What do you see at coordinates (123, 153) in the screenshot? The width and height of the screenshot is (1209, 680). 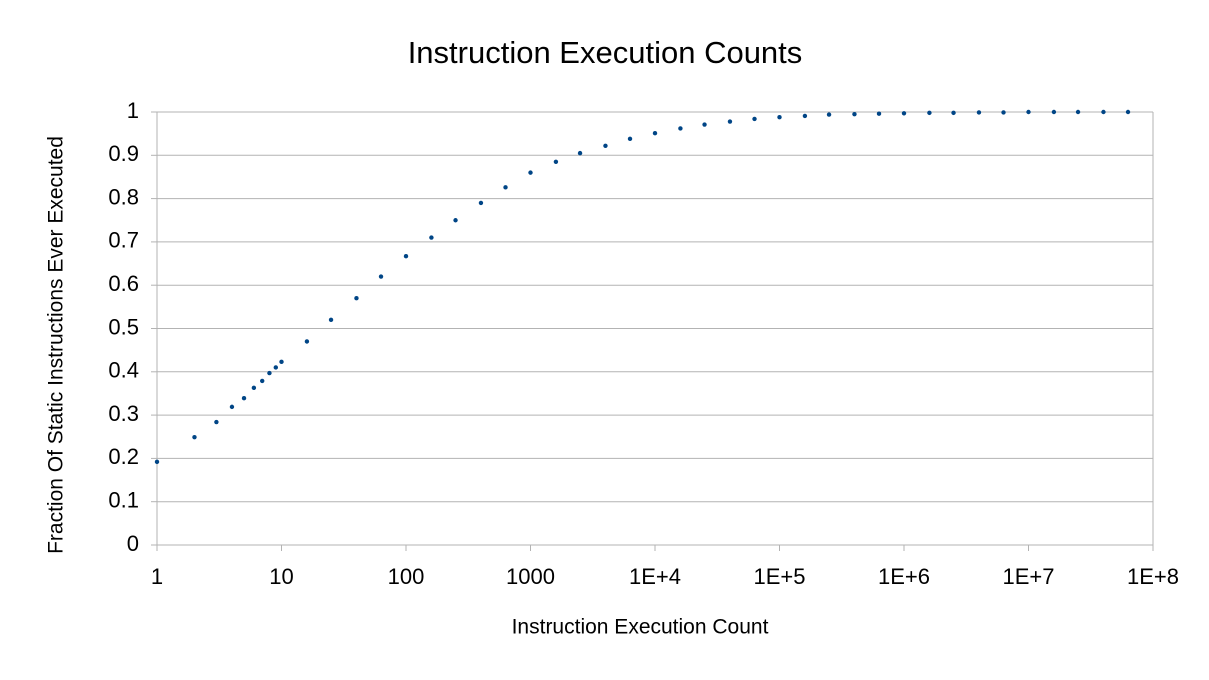 I see `y-tick-label: 0.9` at bounding box center [123, 153].